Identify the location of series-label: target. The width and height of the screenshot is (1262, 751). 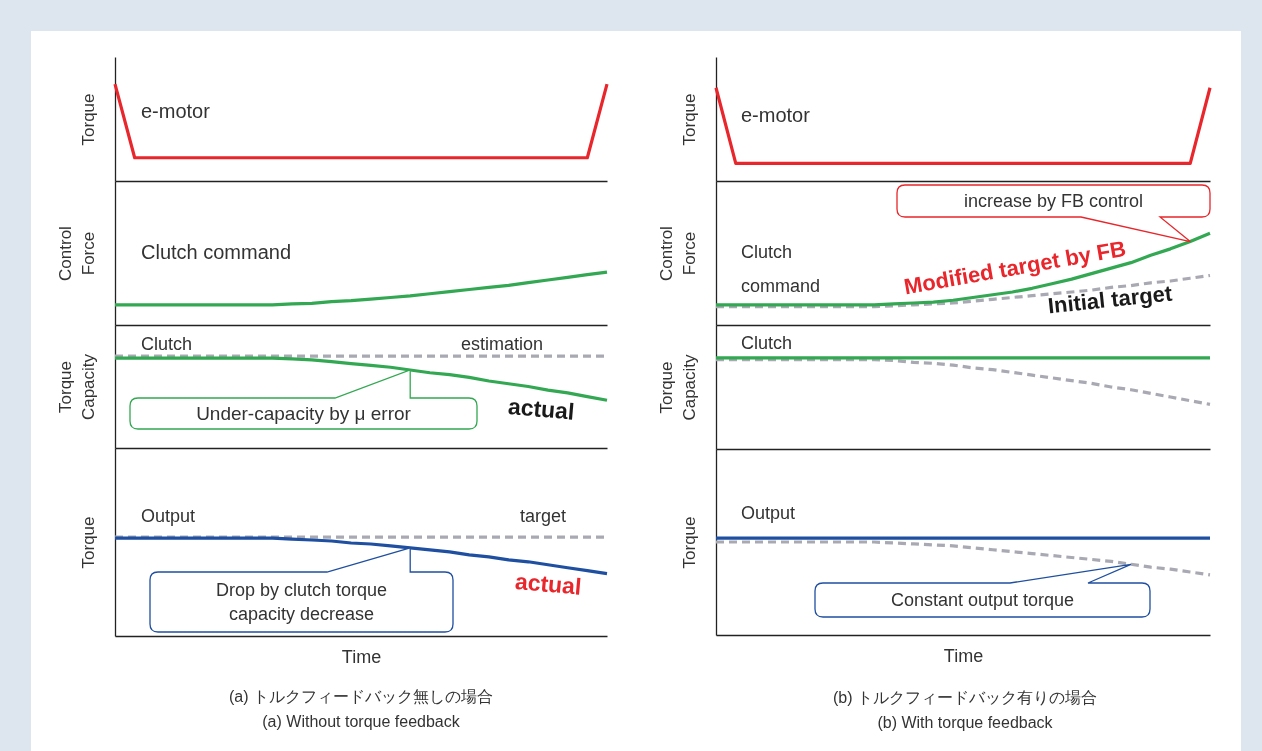
(543, 516).